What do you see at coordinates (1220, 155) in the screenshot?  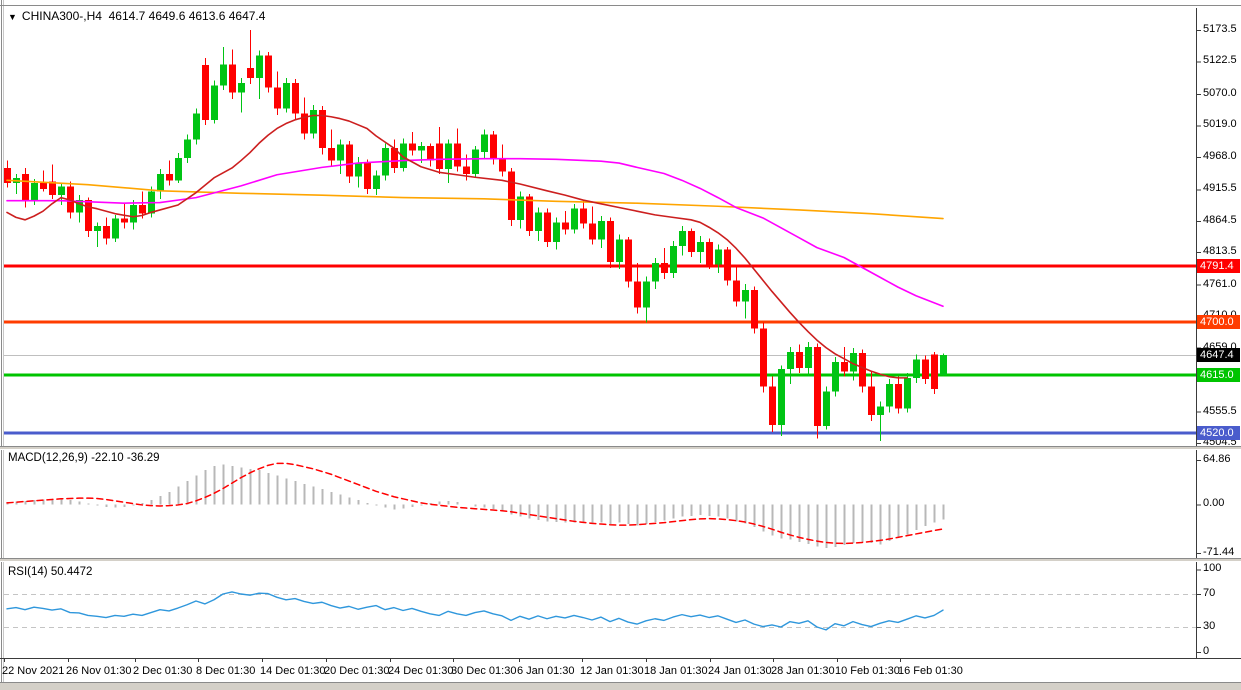 I see `price-axis-label: 4968.0` at bounding box center [1220, 155].